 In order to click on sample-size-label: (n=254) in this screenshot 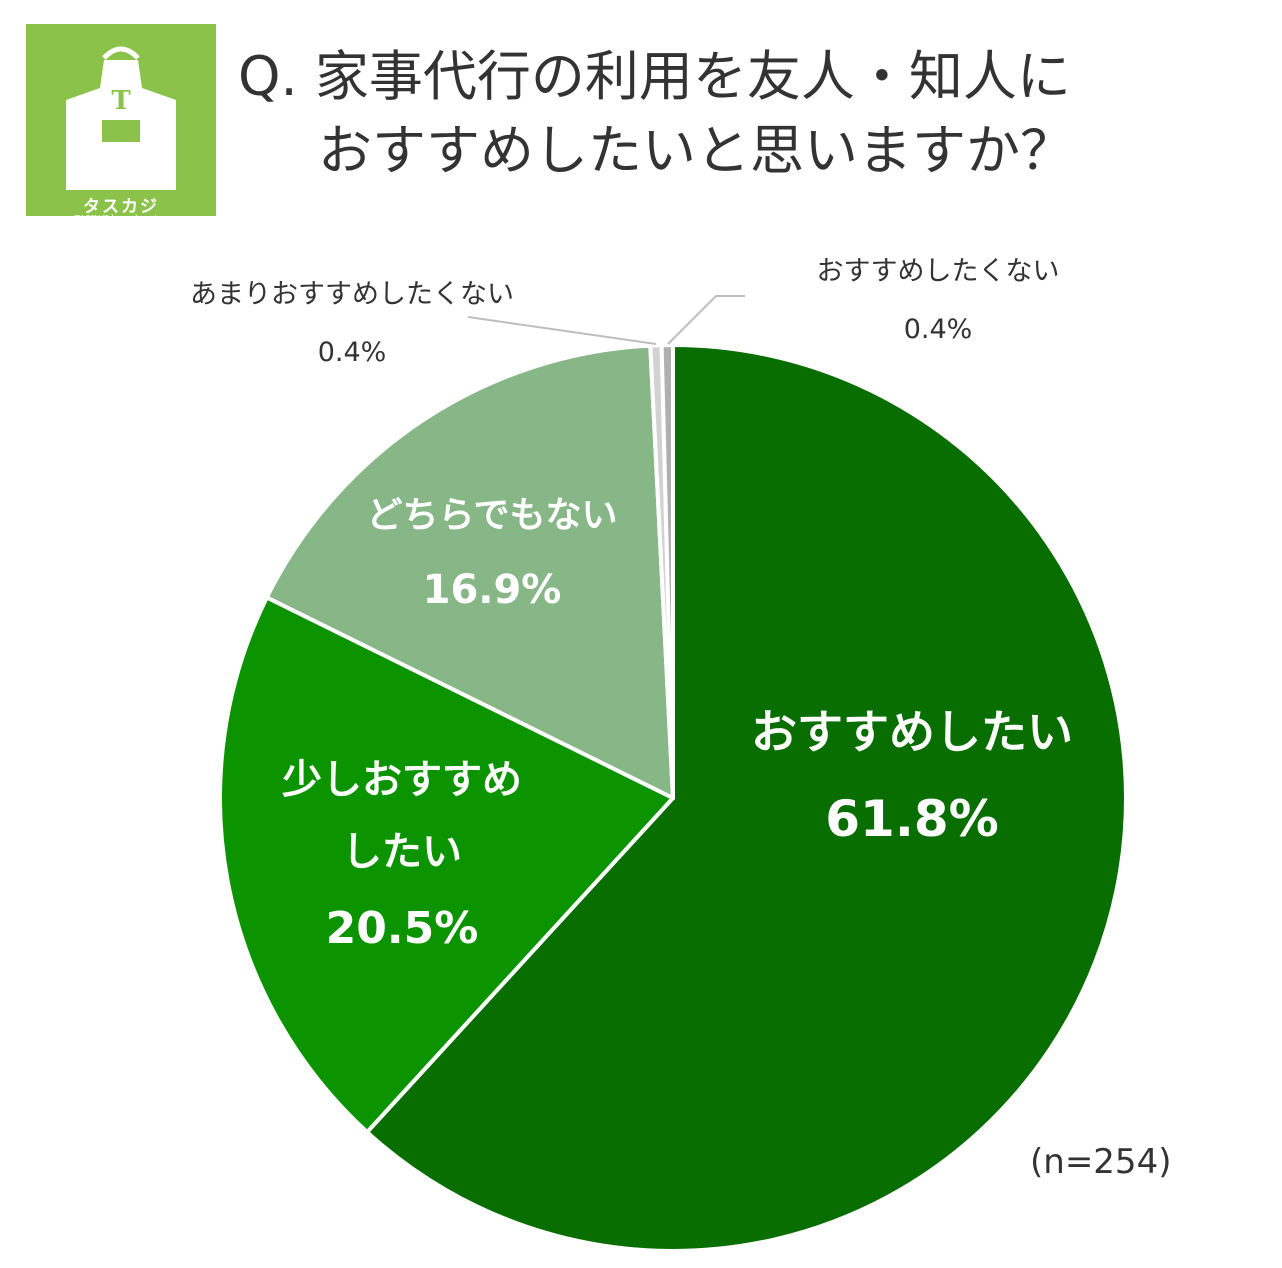, I will do `click(1101, 1162)`.